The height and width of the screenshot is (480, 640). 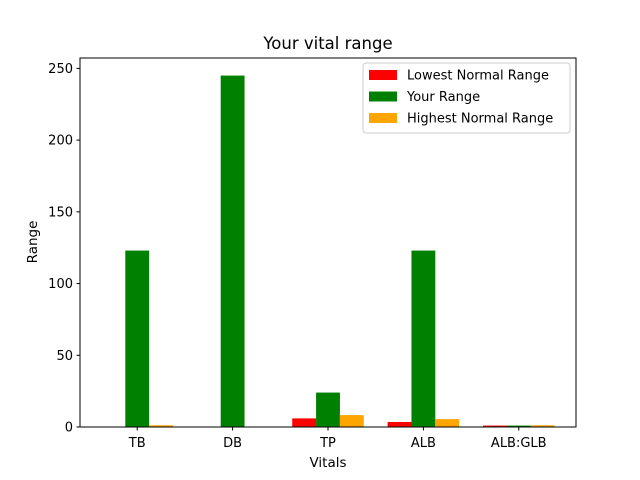 I want to click on x-tick-label: TP, so click(x=327, y=443).